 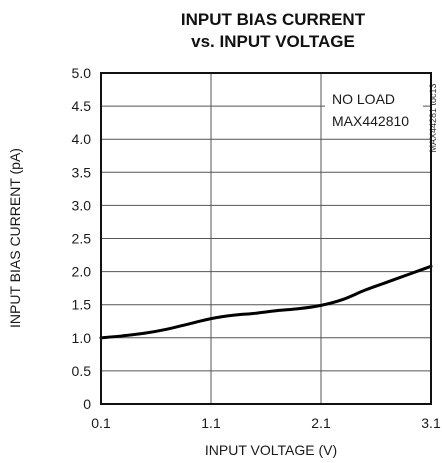 I want to click on annotation-part-number: MAX442810, so click(x=370, y=121).